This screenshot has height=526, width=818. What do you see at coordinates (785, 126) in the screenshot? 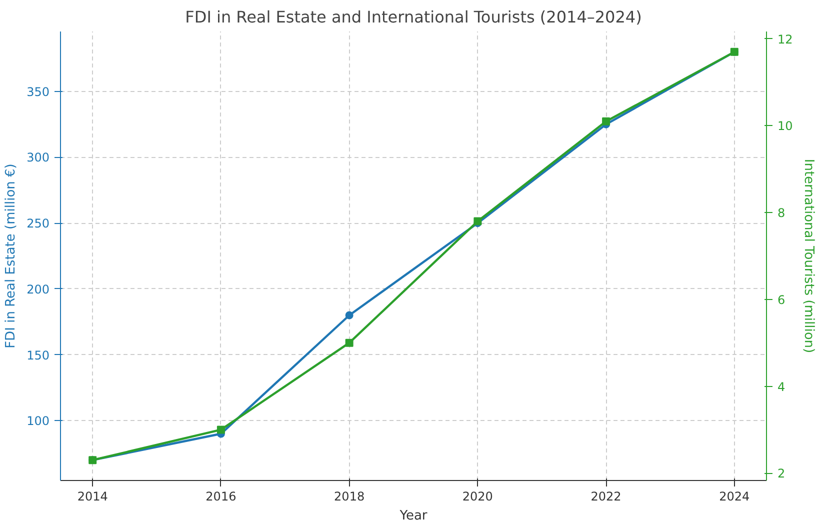
I see `y2-tick-label: 10` at bounding box center [785, 126].